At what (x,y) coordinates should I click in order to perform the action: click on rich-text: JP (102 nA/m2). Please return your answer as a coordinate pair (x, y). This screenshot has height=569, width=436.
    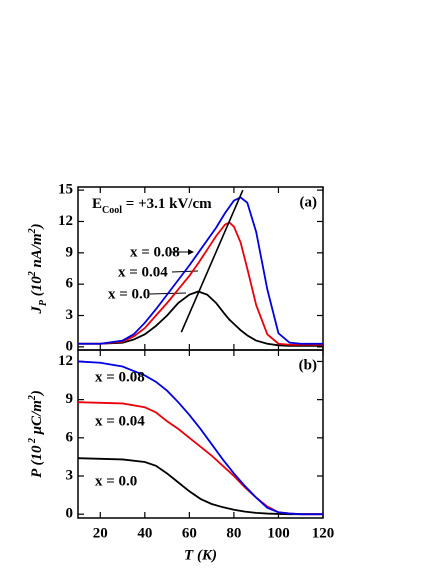
    Looking at the image, I should click on (38, 268).